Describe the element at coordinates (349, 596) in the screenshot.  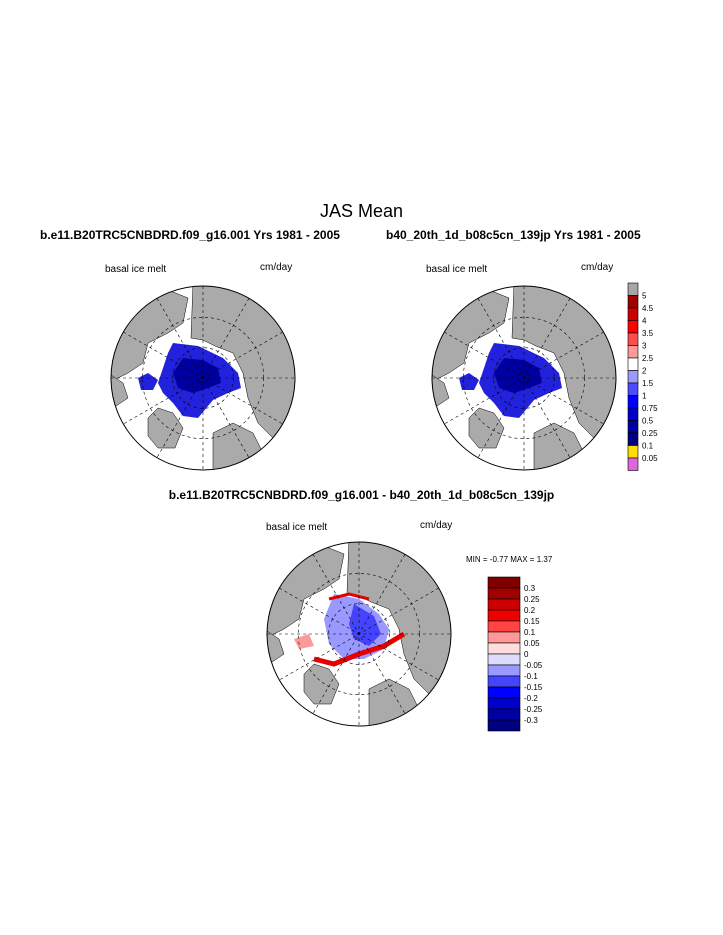
I see `diff-positive-edge` at that location.